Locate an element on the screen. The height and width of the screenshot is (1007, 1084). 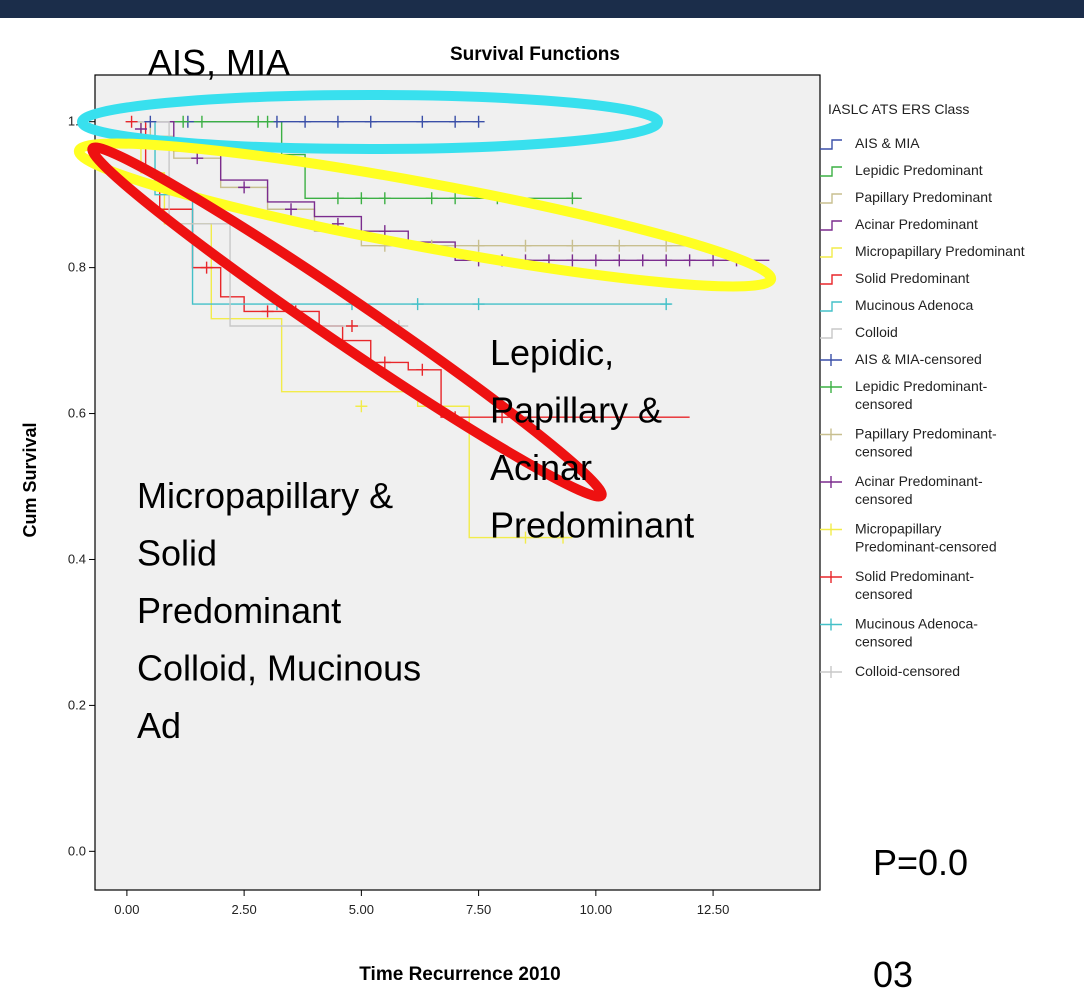
legend-label-line: Mucinous Adenoca- is located at coordinates (916, 624).